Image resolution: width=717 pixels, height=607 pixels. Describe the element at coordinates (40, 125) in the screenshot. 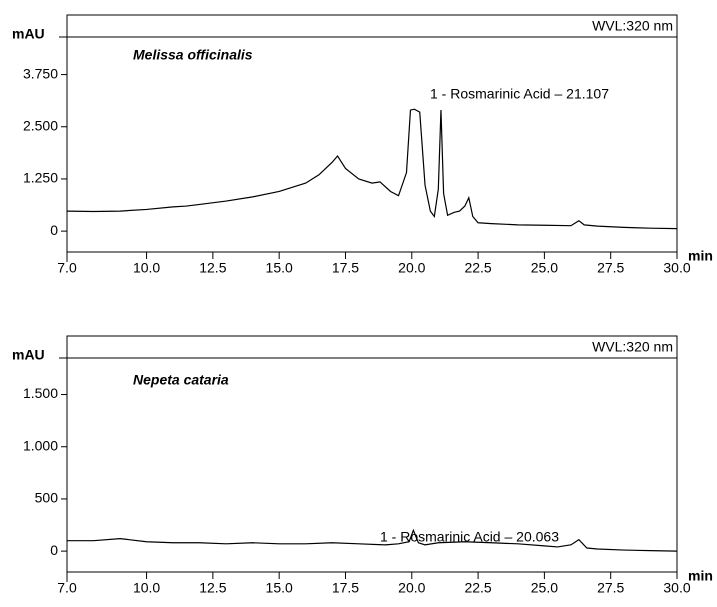

I see `y-tick-label: 2.500` at that location.